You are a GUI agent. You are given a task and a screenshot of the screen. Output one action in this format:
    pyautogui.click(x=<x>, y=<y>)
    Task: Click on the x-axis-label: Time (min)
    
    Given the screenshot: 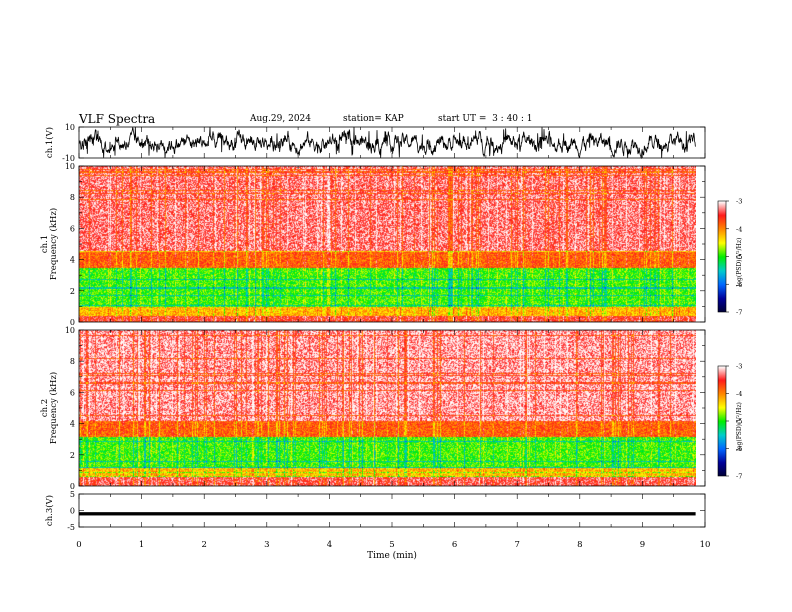 What is the action you would take?
    pyautogui.click(x=392, y=555)
    